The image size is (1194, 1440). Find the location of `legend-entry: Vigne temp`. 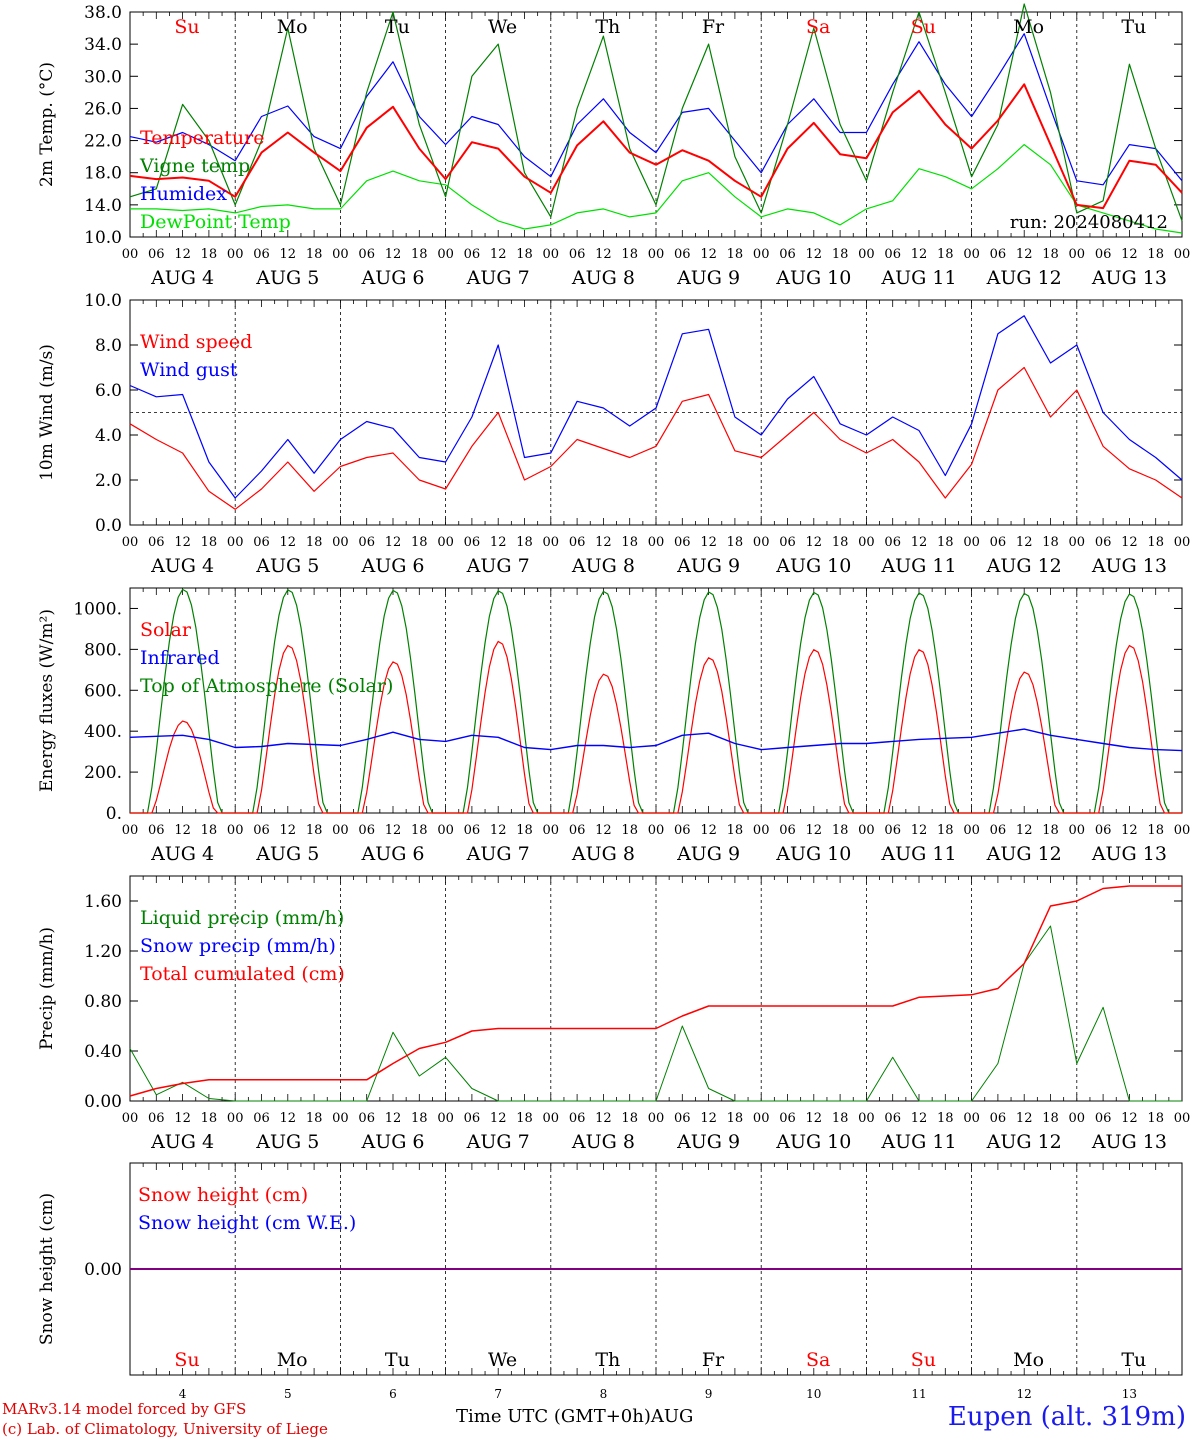

legend-entry: Vigne temp is located at coordinates (194, 166).